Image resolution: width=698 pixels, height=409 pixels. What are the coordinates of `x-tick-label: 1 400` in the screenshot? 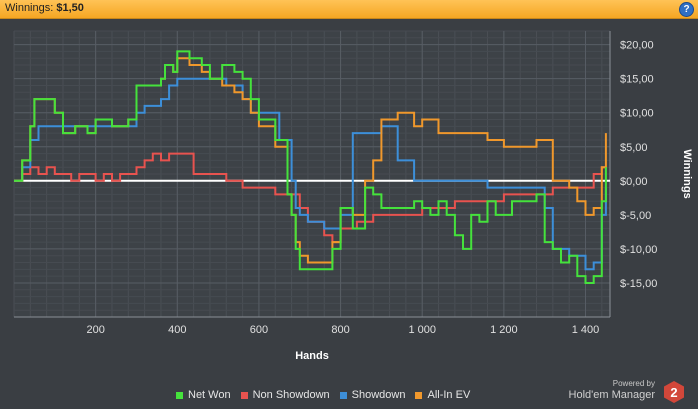 It's located at (586, 330).